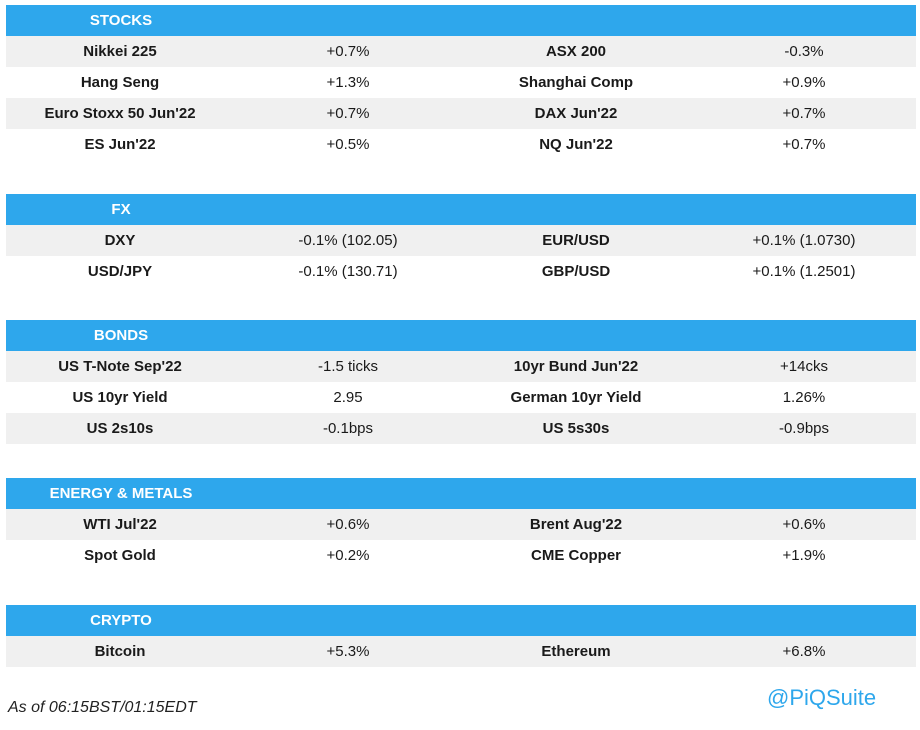 This screenshot has width=920, height=730. I want to click on instrument-value: -0.9bps, so click(804, 428).